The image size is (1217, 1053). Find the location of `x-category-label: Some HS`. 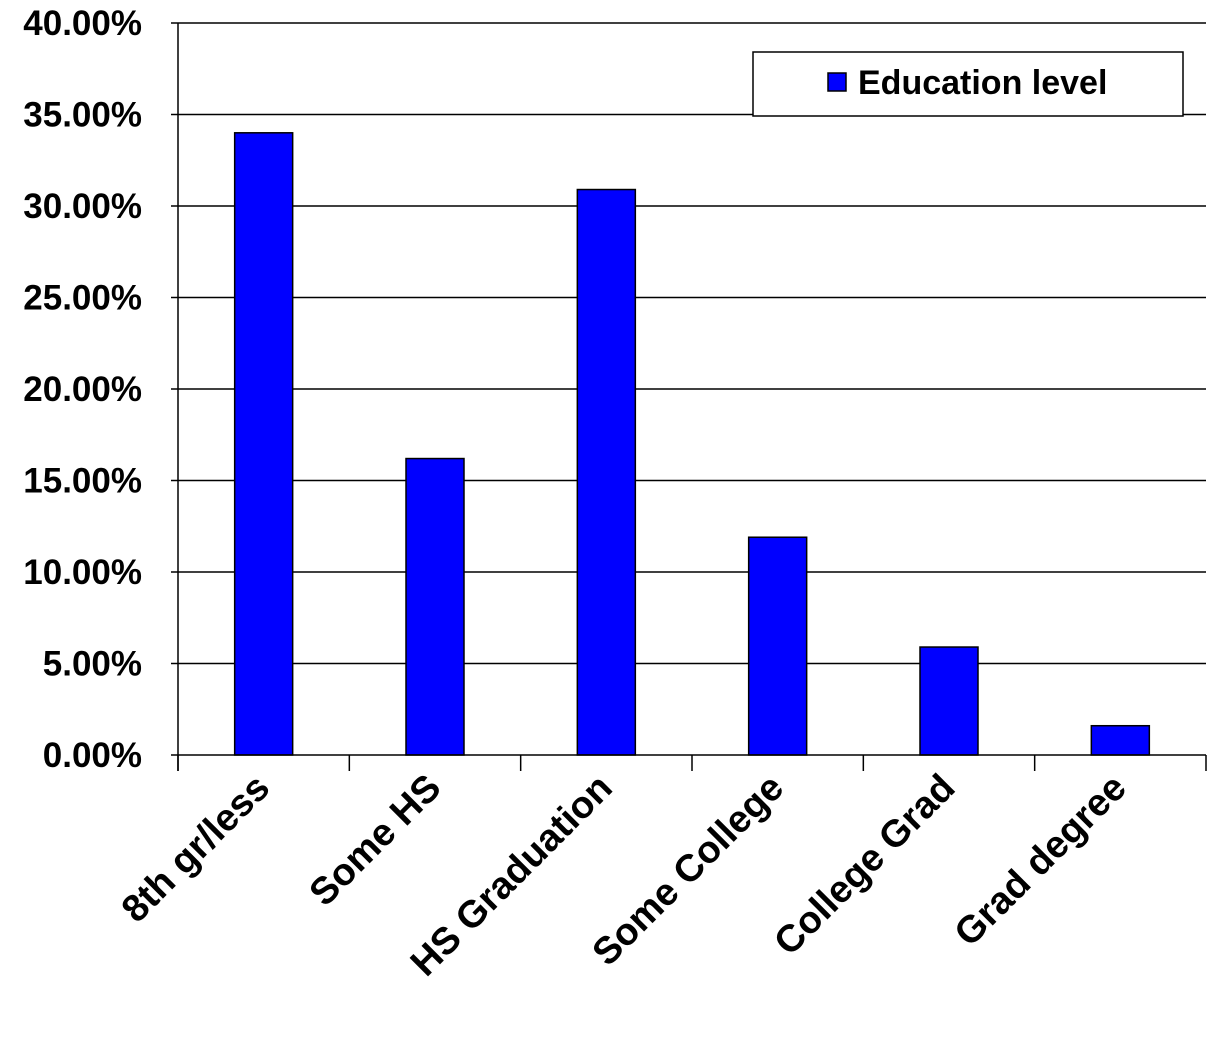

x-category-label: Some HS is located at coordinates (376, 841).